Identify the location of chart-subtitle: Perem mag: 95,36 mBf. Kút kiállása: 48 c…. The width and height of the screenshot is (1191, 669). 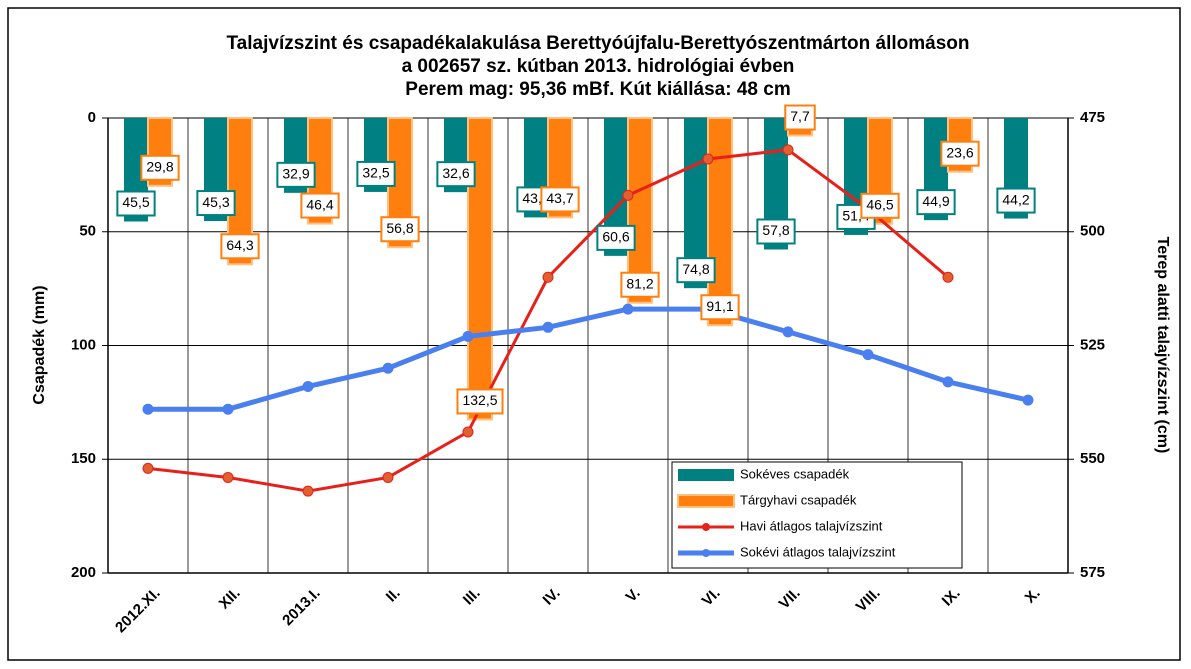
(597, 89).